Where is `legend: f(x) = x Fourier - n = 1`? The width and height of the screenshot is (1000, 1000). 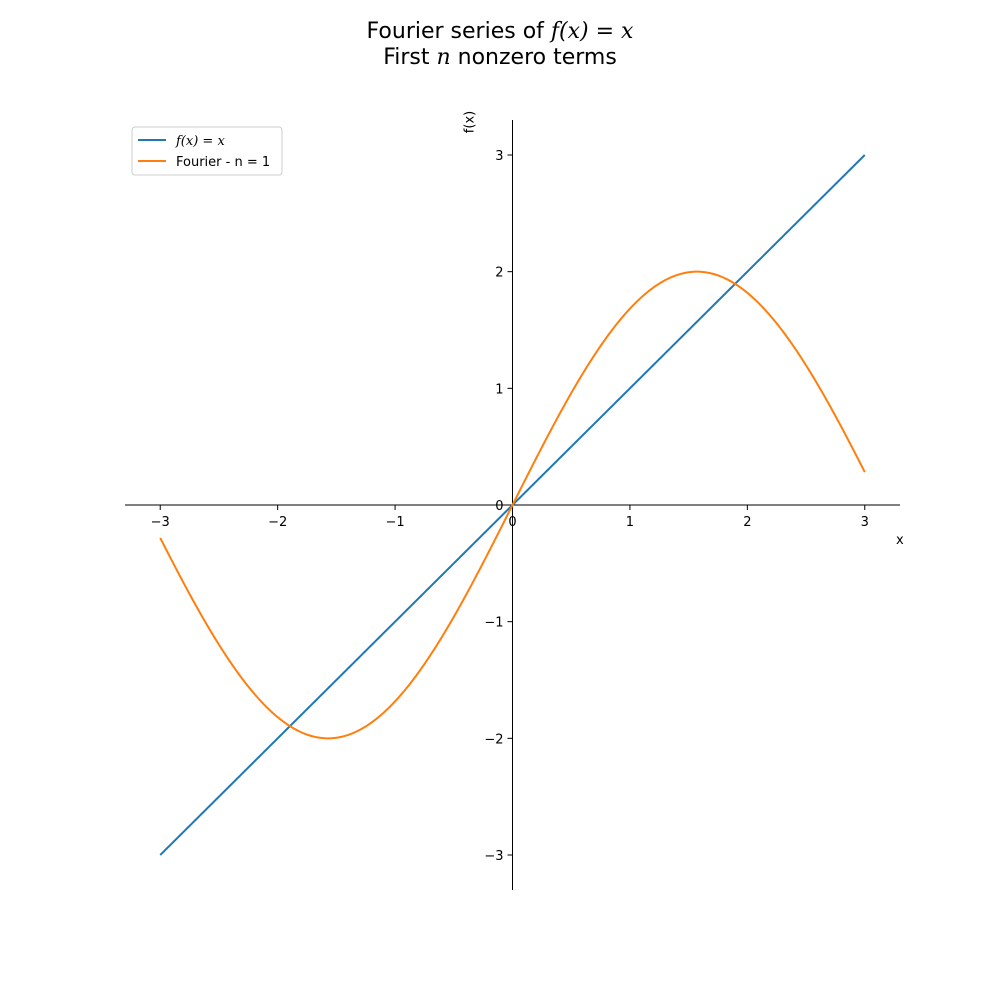
legend: f(x) = x Fourier - n = 1 is located at coordinates (207, 151).